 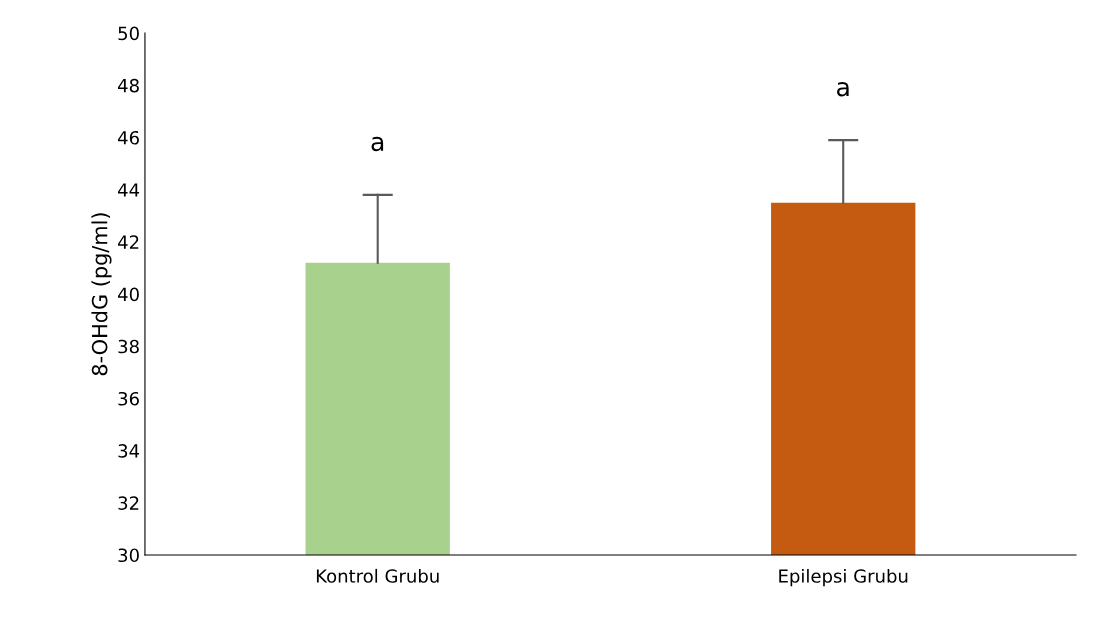 What do you see at coordinates (129, 451) in the screenshot?
I see `y-tick-label: 34` at bounding box center [129, 451].